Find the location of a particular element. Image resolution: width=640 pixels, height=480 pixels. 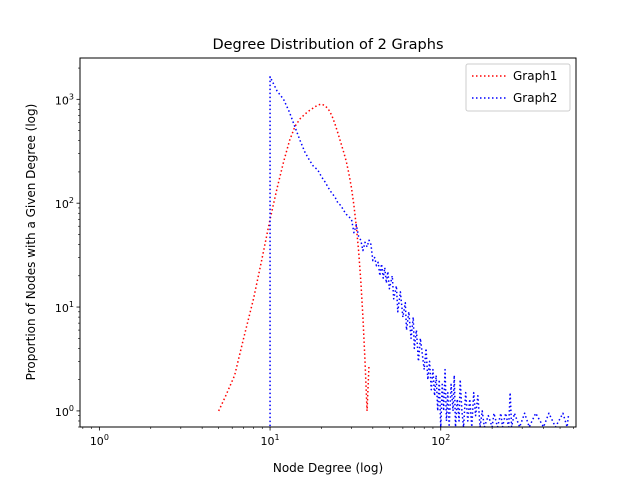

legend-label-graph2: Graph2 is located at coordinates (535, 98).